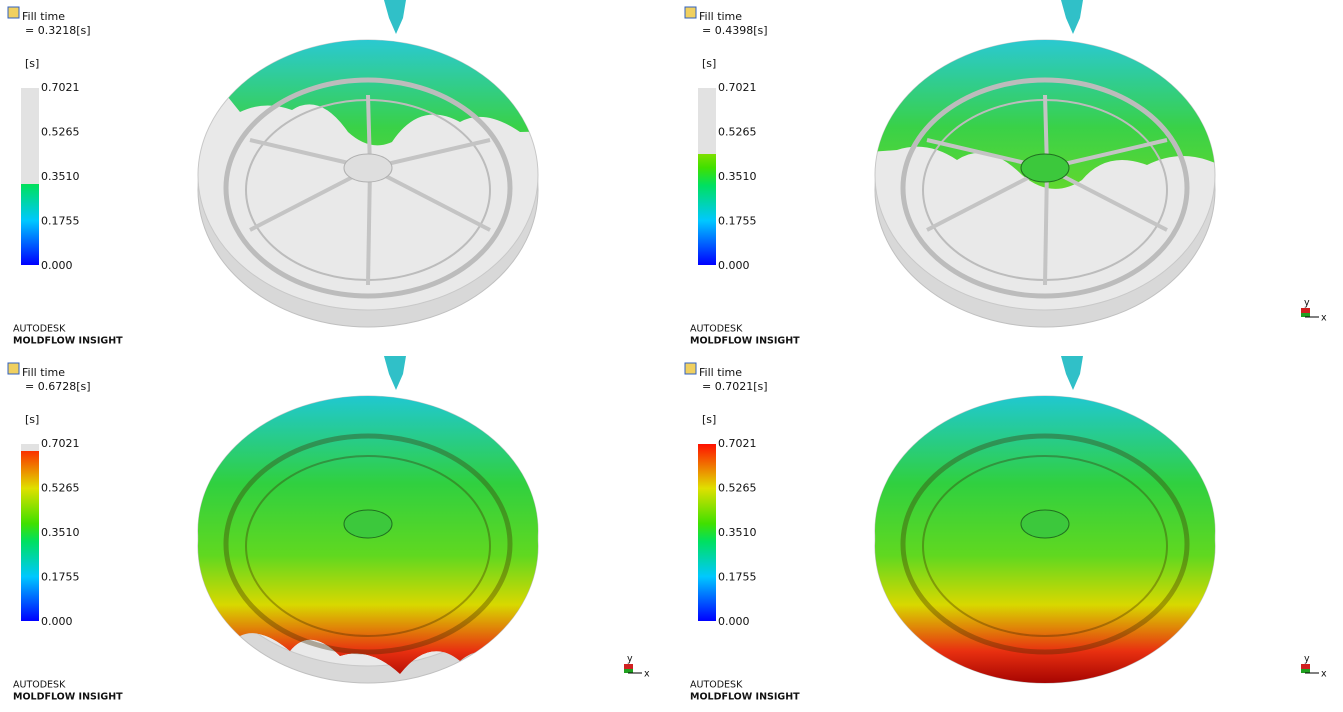 The width and height of the screenshot is (1343, 712). Describe the element at coordinates (58, 30) in the screenshot. I see `result-time: = 0.3218[s]` at that location.